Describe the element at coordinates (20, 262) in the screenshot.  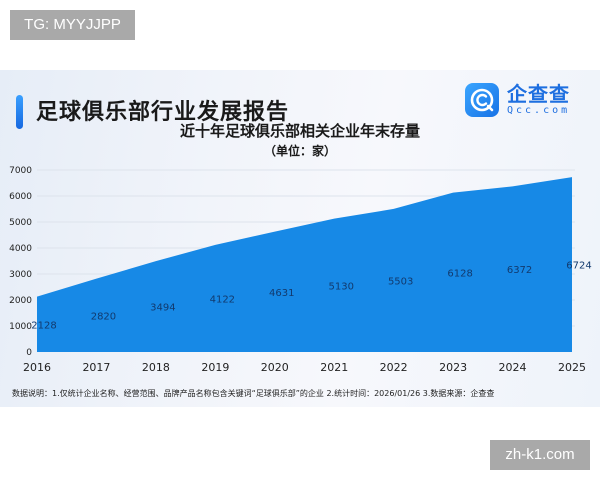
I see `y-axis-ticks: 0 1000 2000 3000 4000 5000 6000 7000` at that location.